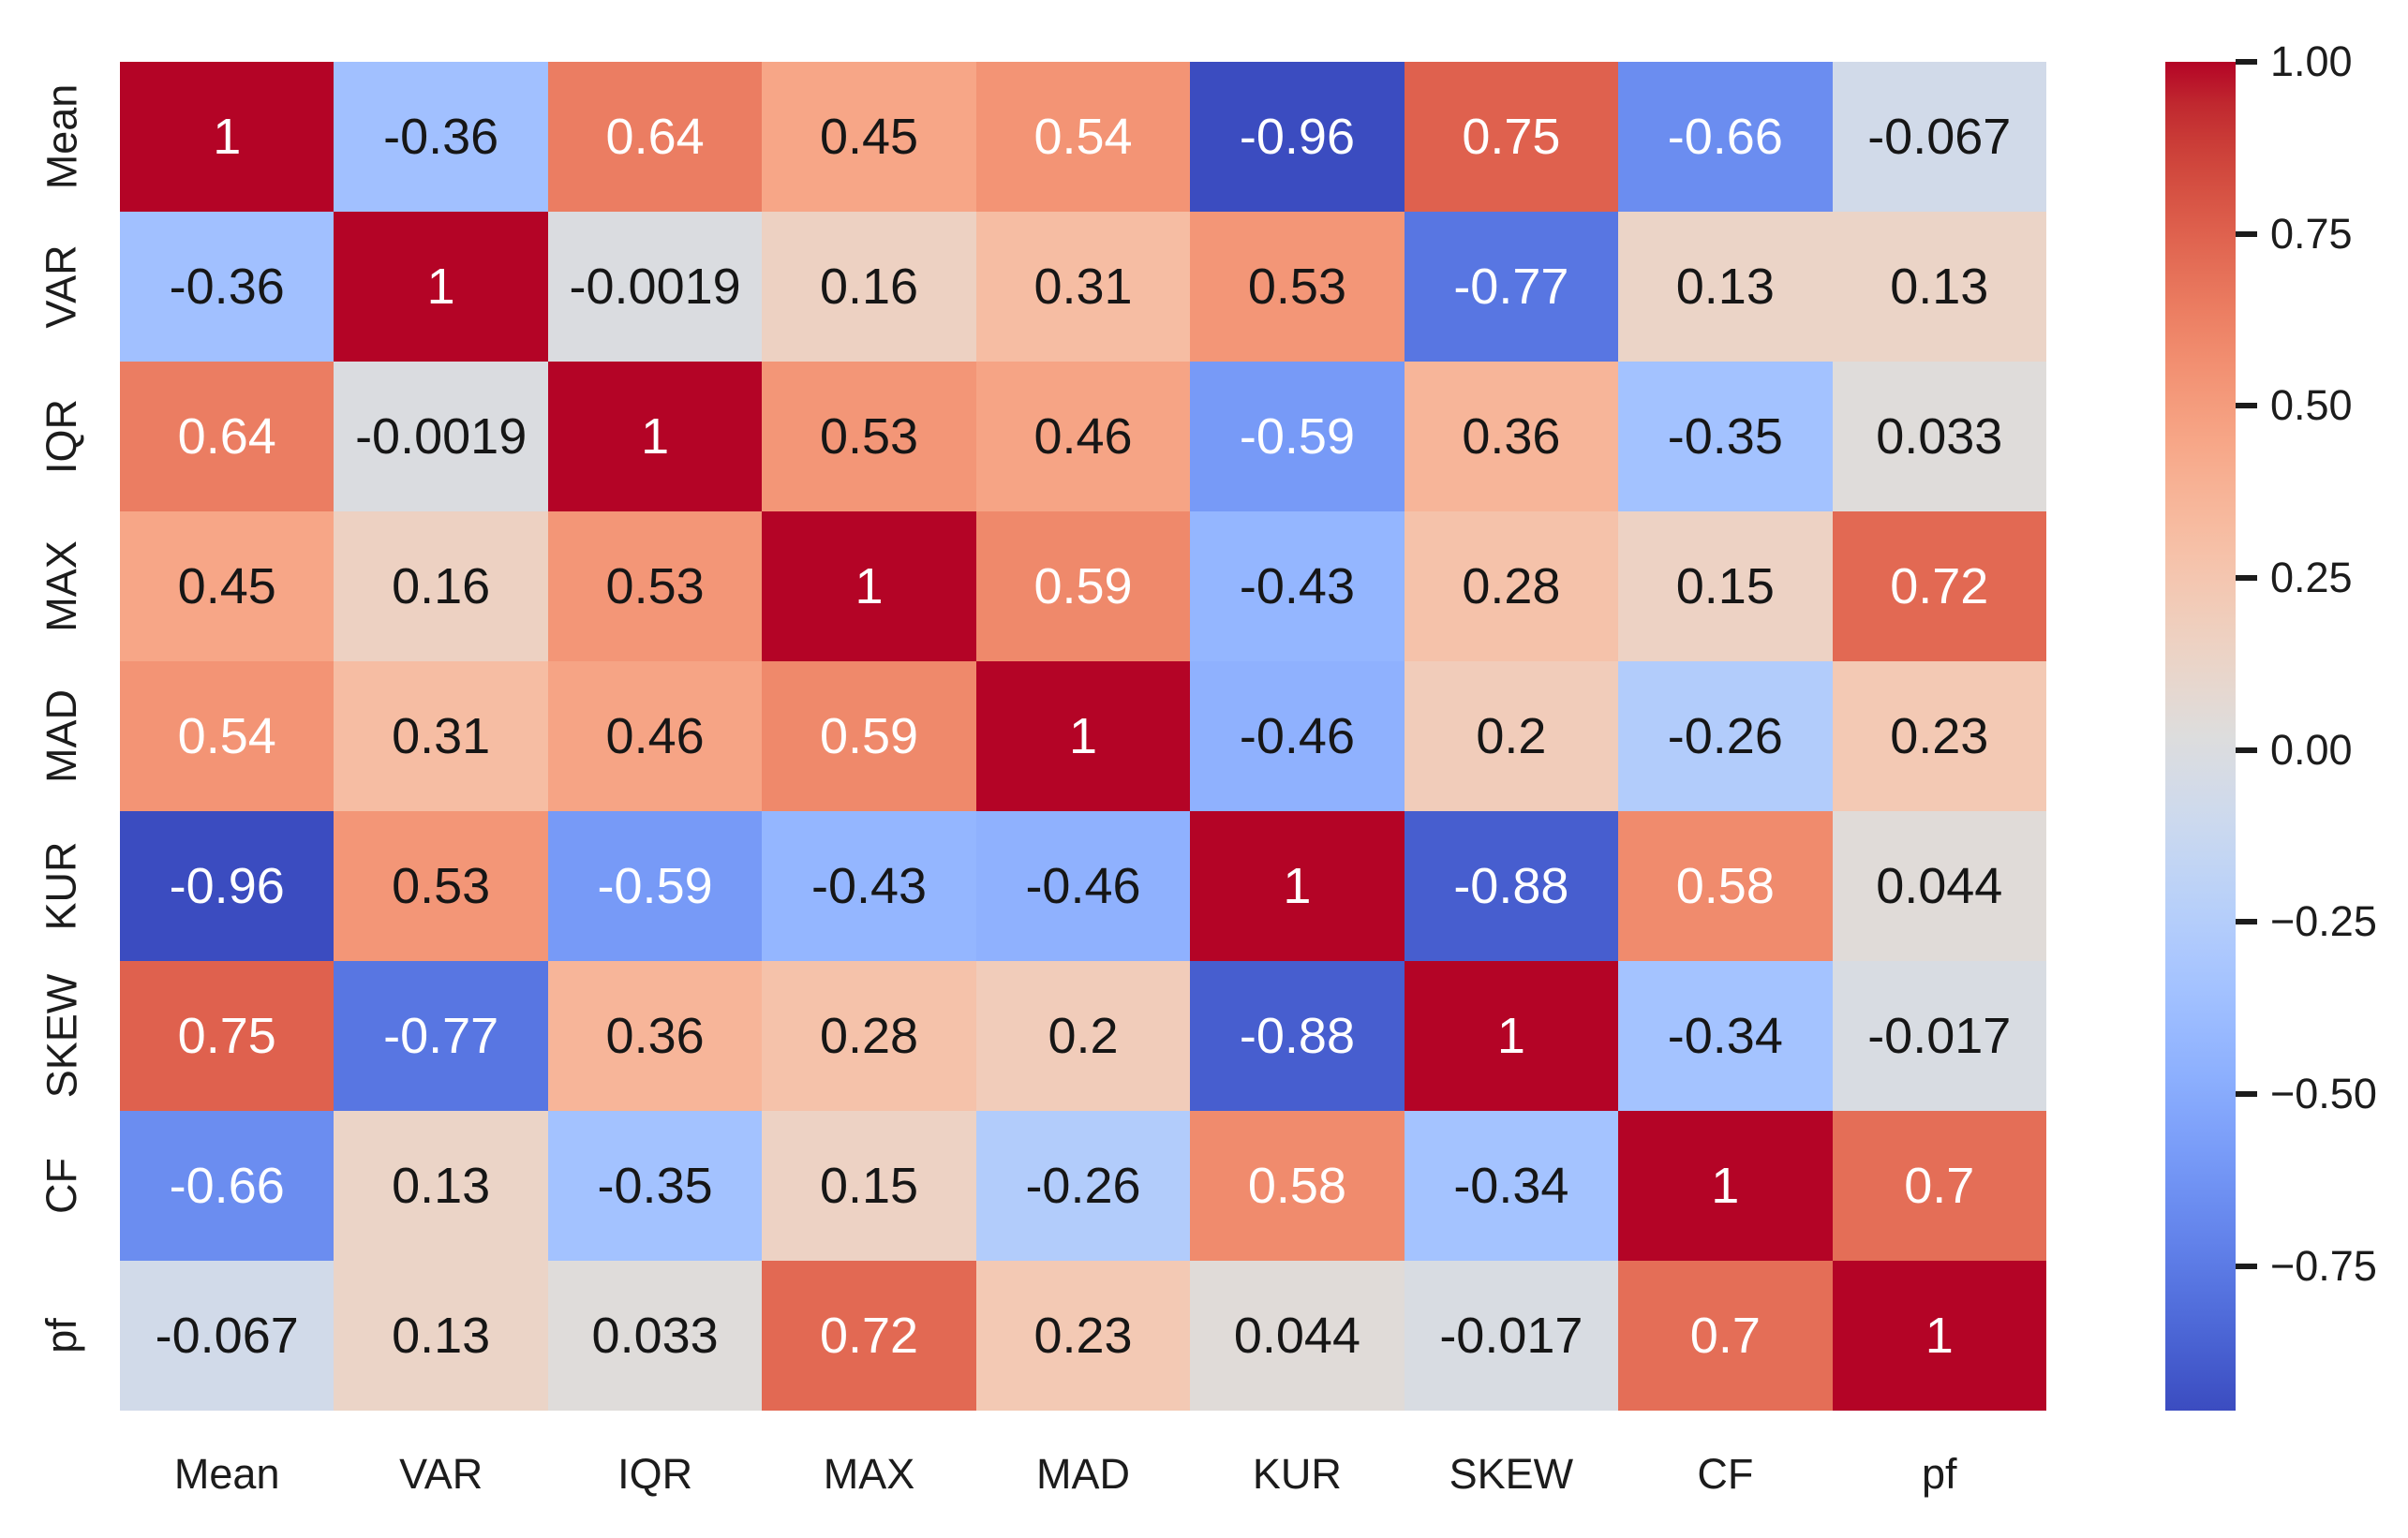 This screenshot has height=1538, width=2408. I want to click on x-axis-label-SKEW: SKEW, so click(1511, 1474).